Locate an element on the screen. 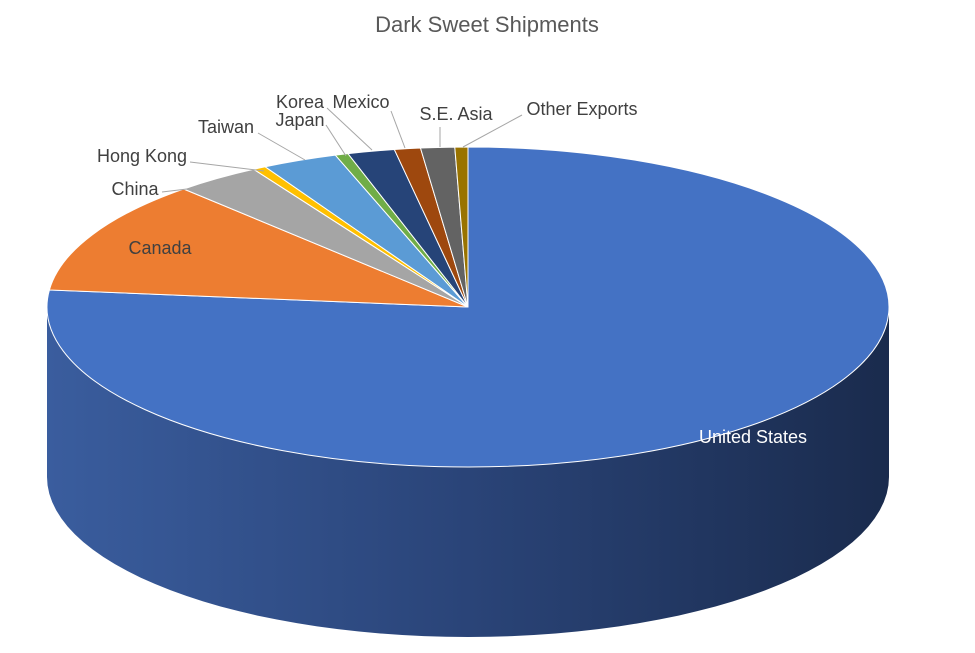  data-label: Hong Kong is located at coordinates (142, 156).